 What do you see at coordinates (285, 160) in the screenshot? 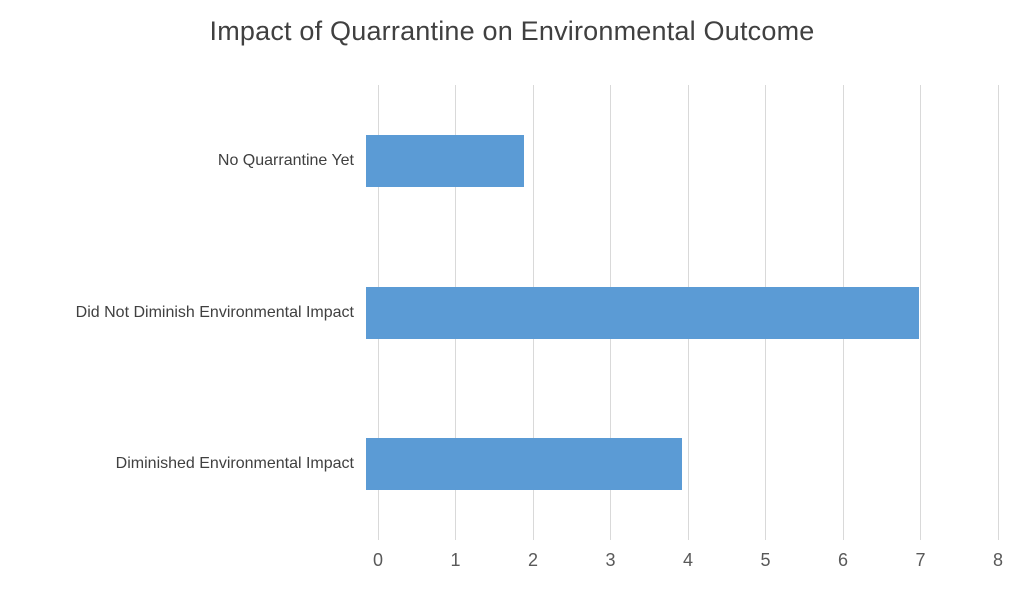
I see `category-label: No Quarrantine Yet` at bounding box center [285, 160].